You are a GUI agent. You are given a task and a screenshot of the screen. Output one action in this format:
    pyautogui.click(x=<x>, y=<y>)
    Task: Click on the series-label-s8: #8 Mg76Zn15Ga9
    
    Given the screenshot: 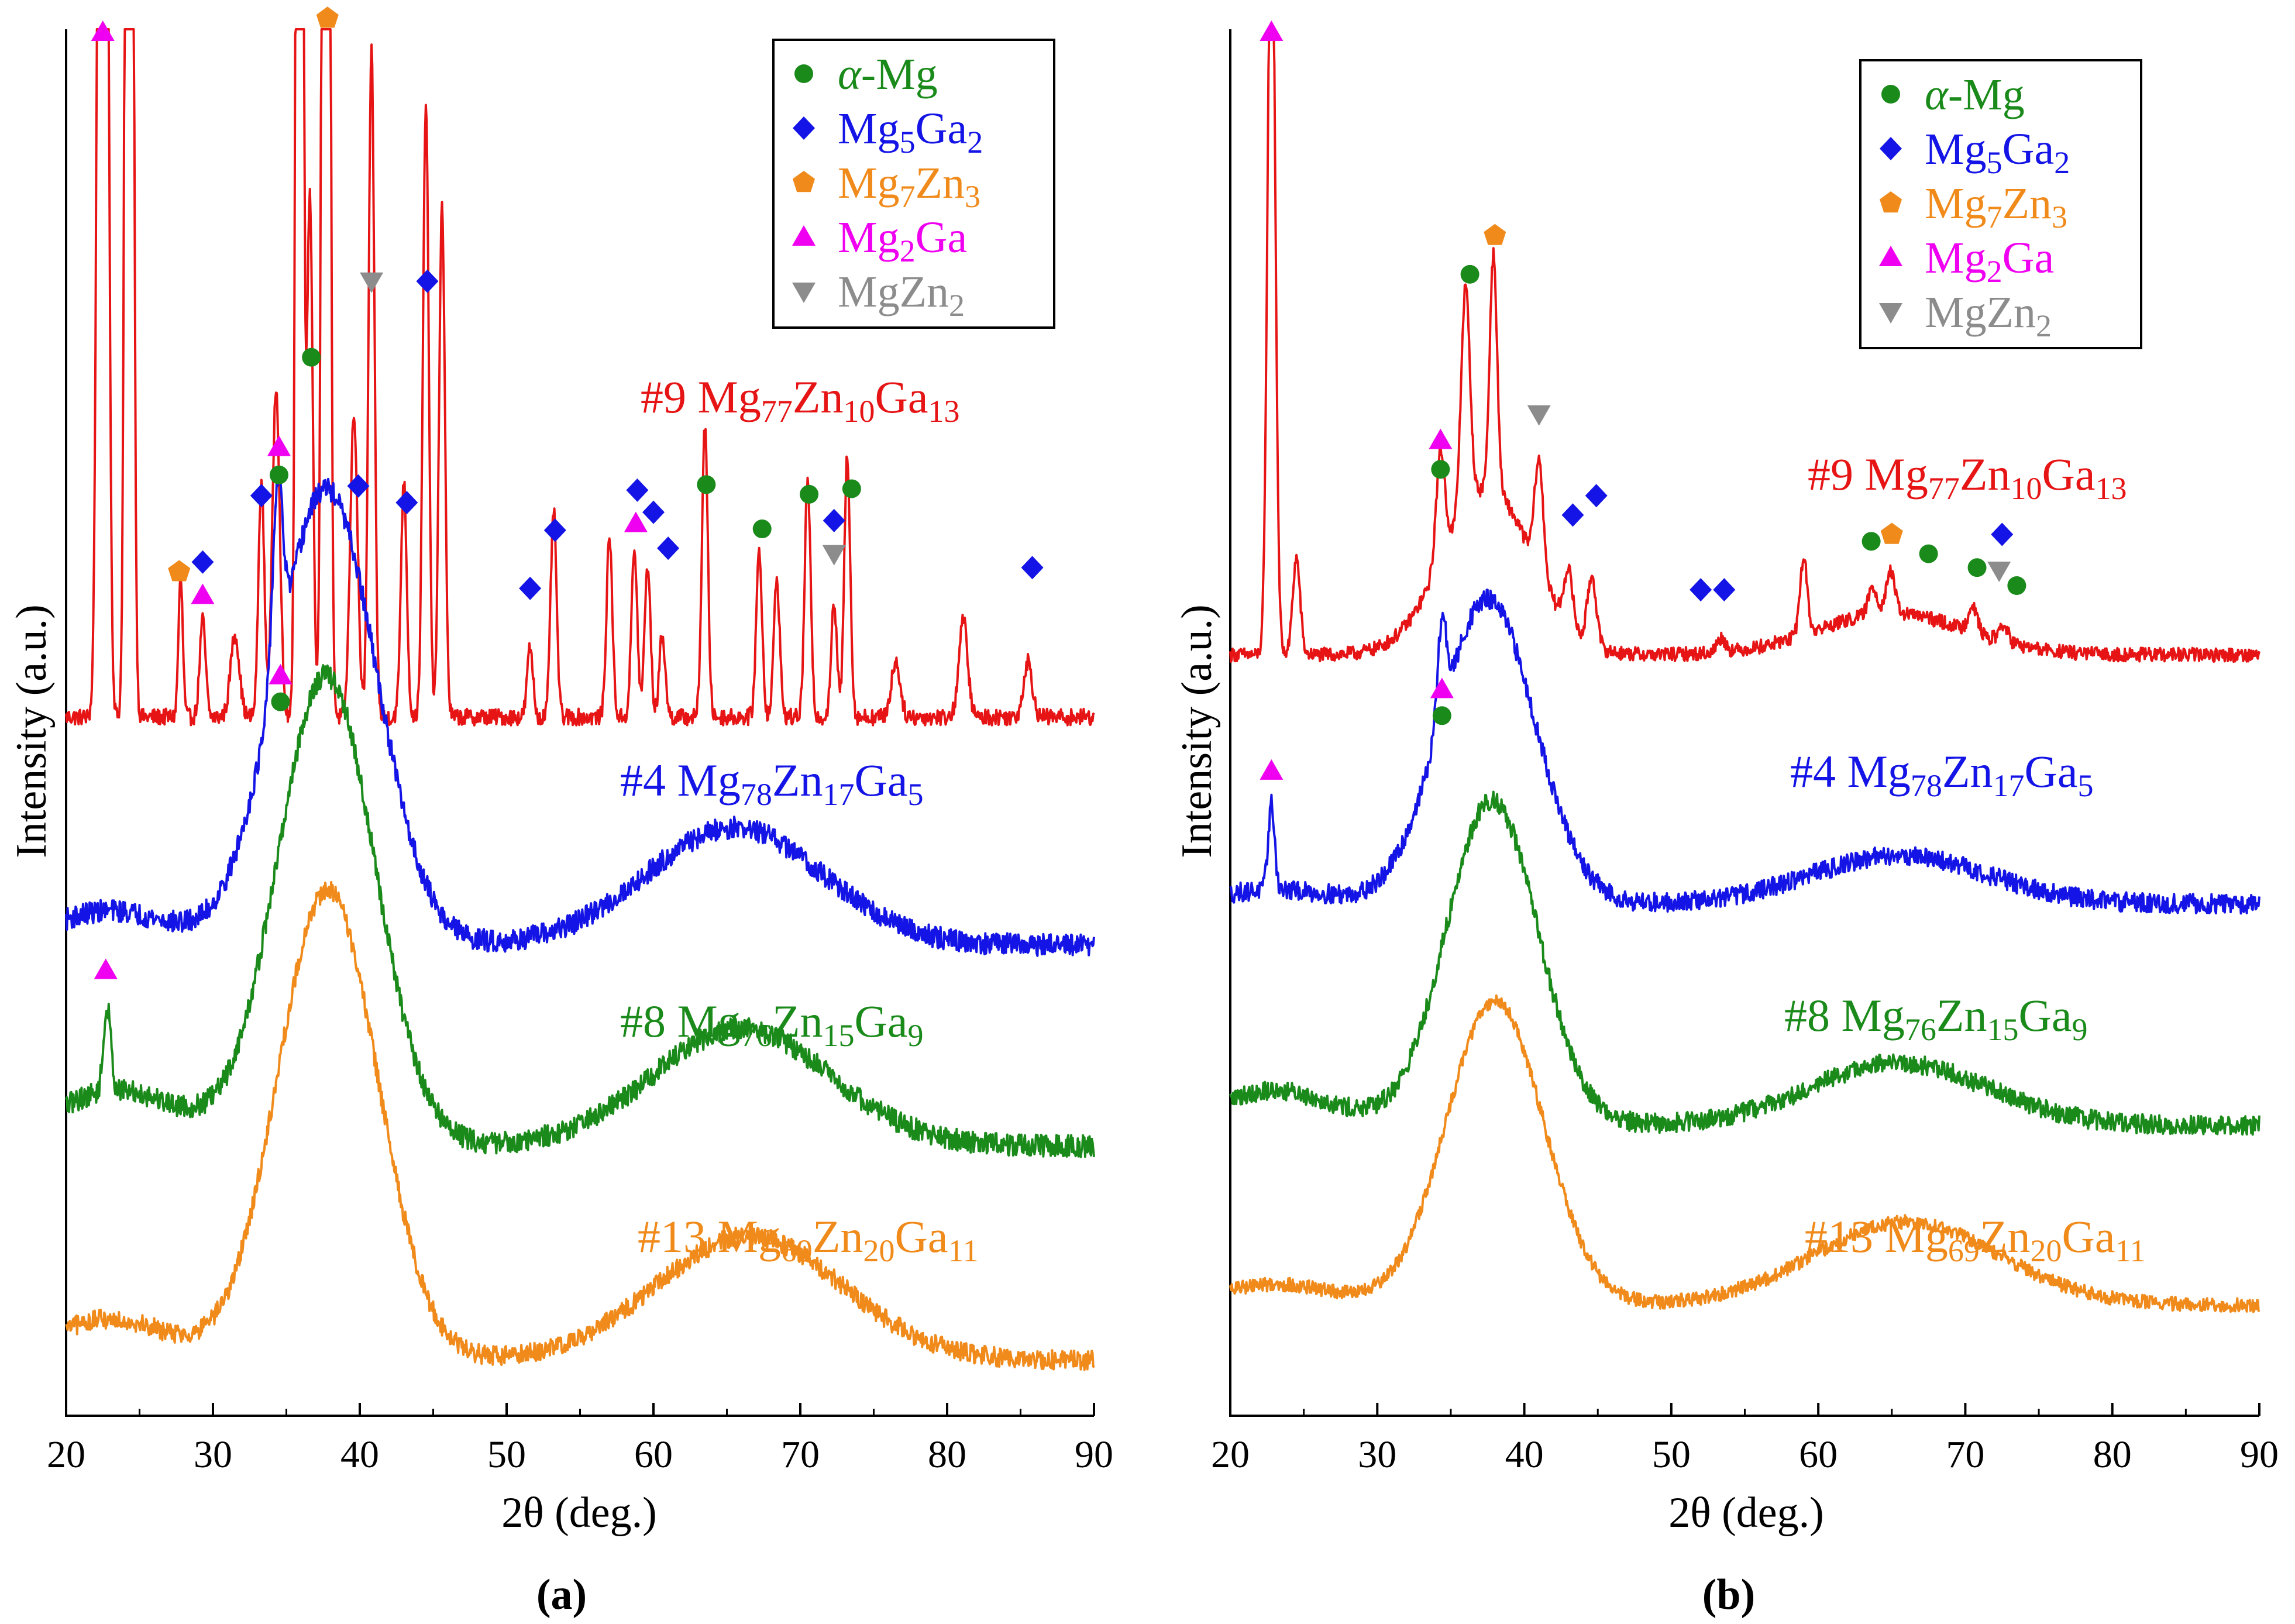 What is the action you would take?
    pyautogui.click(x=1935, y=1019)
    